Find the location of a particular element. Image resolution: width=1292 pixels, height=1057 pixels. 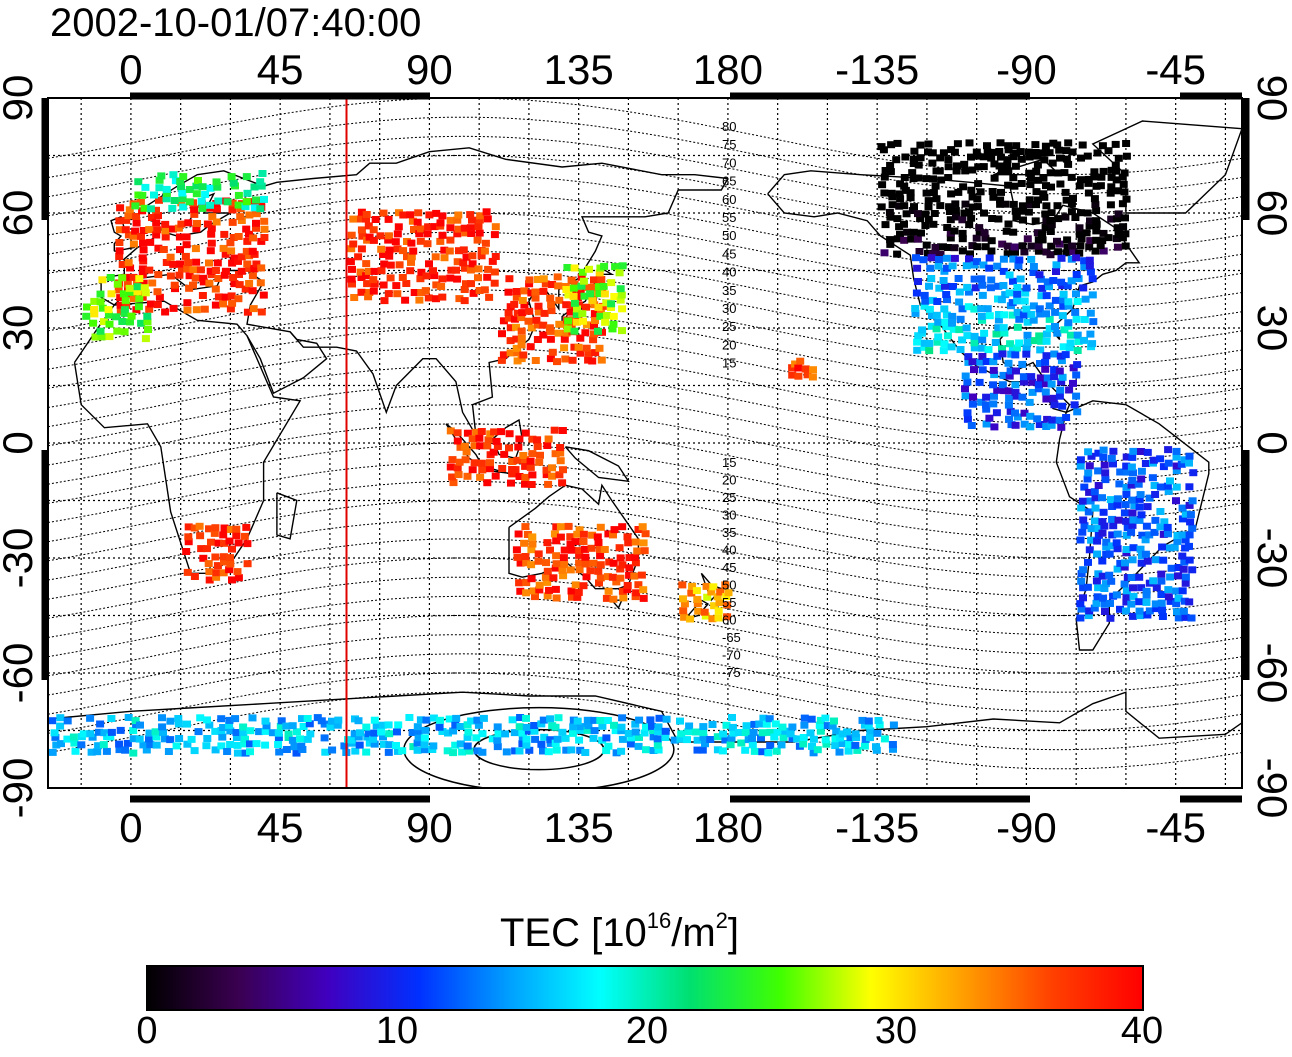

right-lat-tick: 60 is located at coordinates (1270, 213).